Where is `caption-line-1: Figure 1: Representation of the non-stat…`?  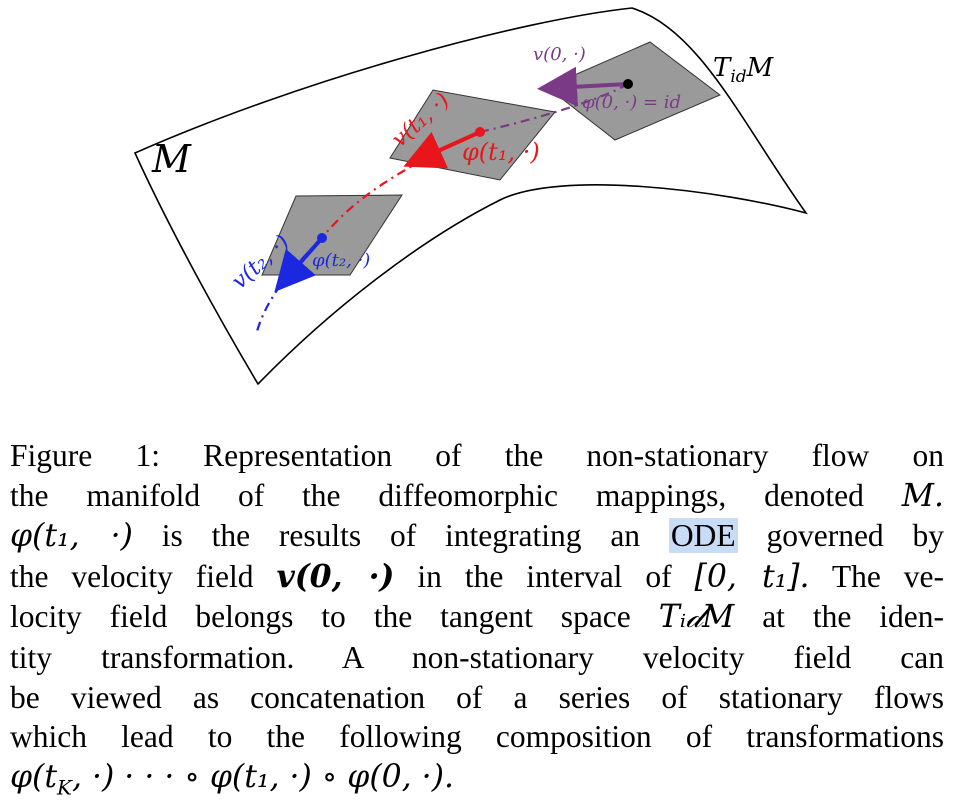
caption-line-1: Figure 1: Representation of the non-stat… is located at coordinates (477, 456).